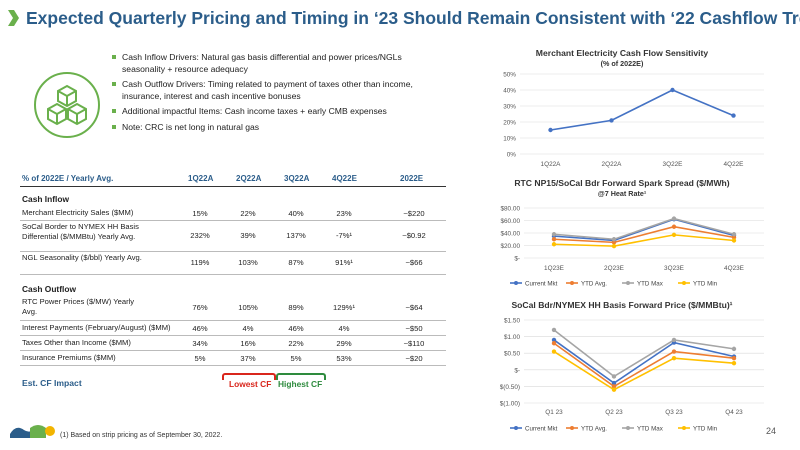 The height and width of the screenshot is (450, 800). Describe the element at coordinates (272, 128) in the screenshot. I see `bullet-item: Note: CRC is net long in natural gas` at that location.